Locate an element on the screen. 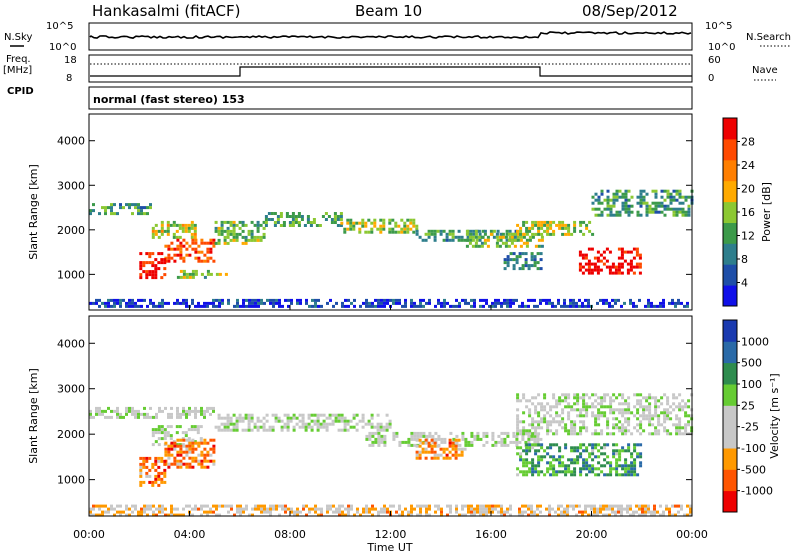 The height and width of the screenshot is (554, 800). colorbar-segment is located at coordinates (730, 331).